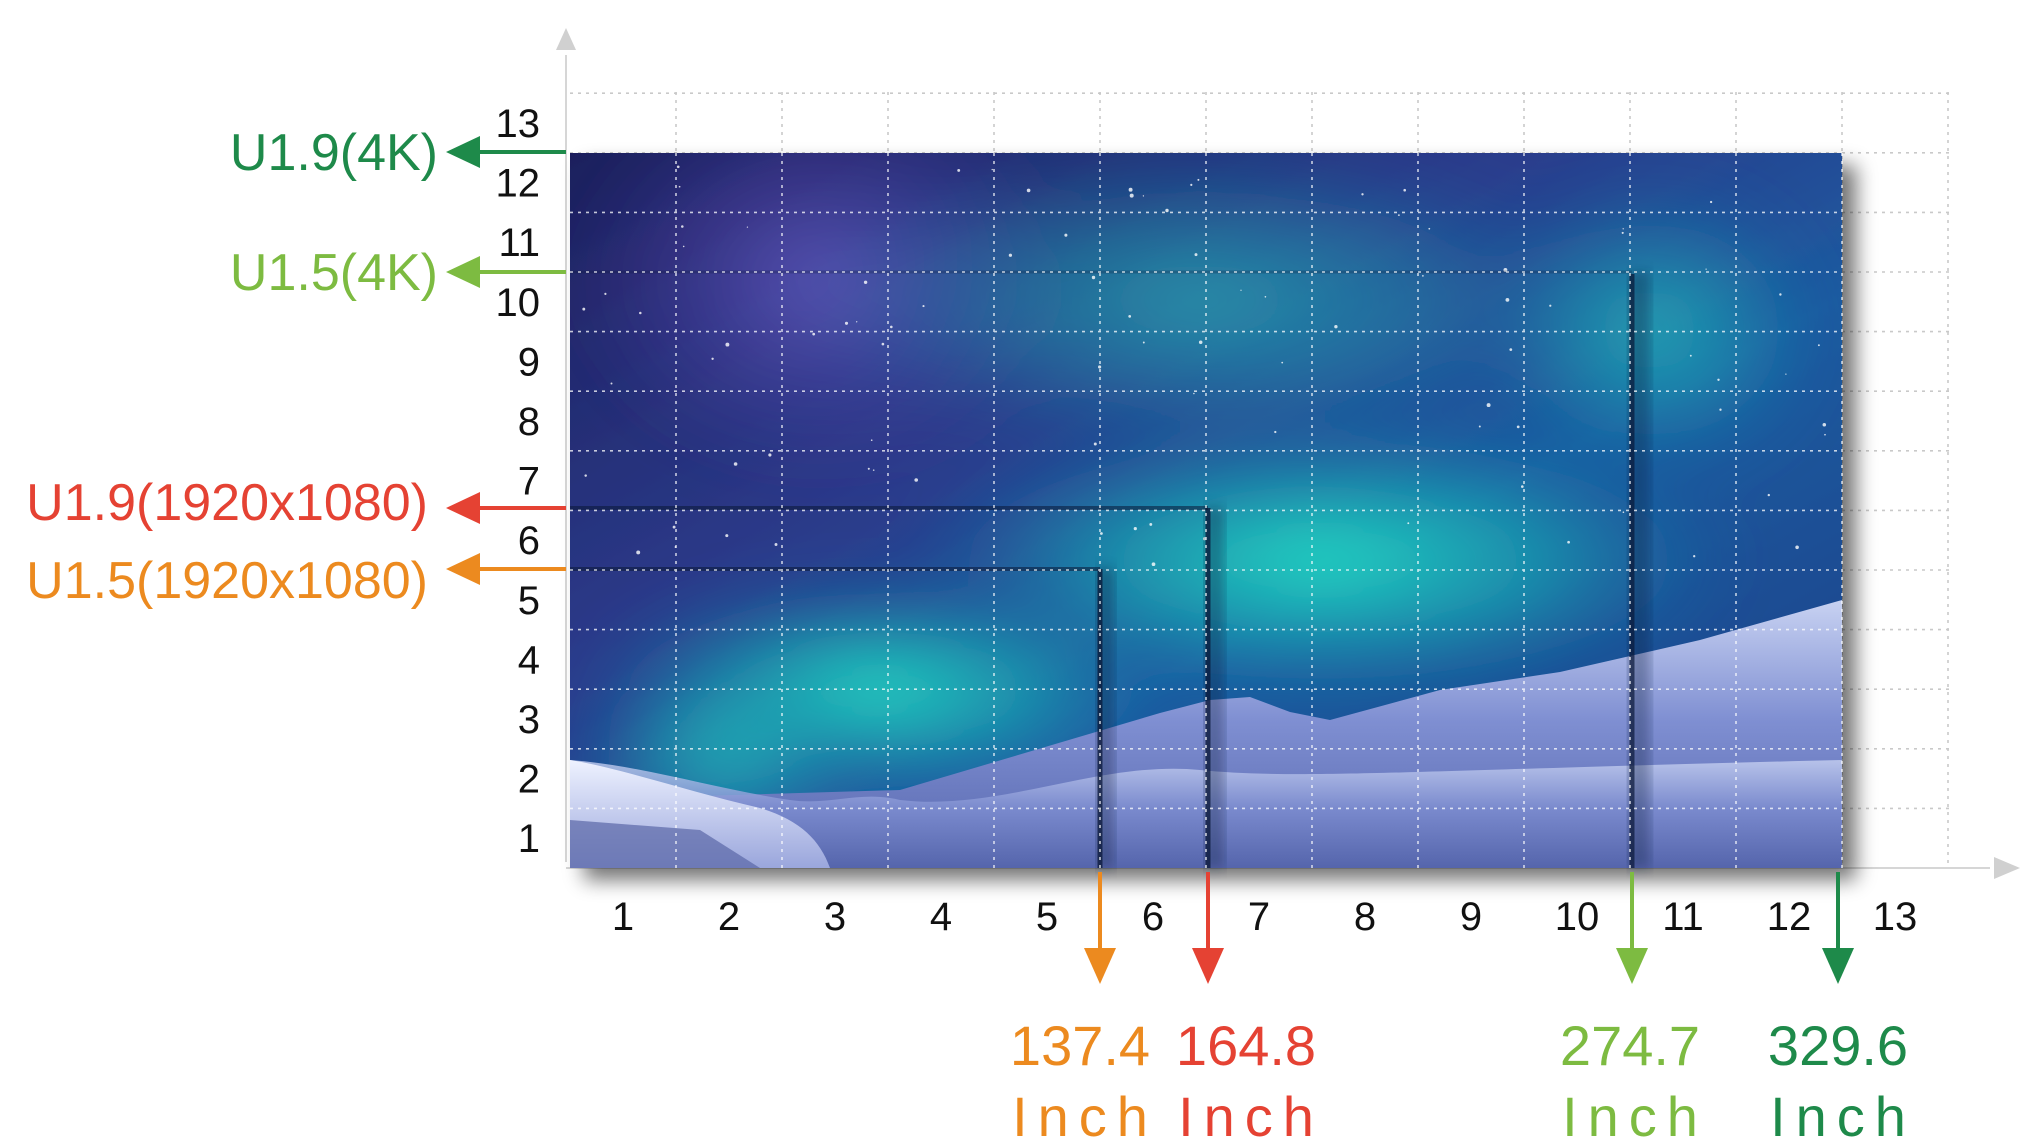  I want to click on x-tick-label: 13, so click(1895, 917).